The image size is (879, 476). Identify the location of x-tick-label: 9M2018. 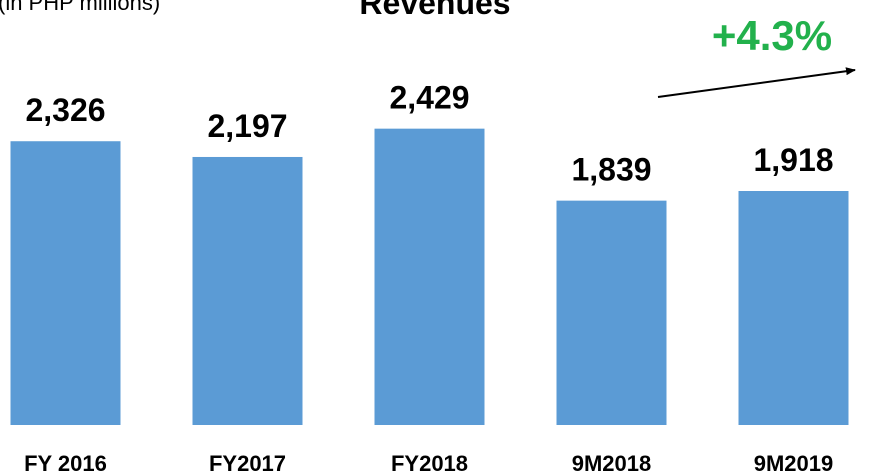
(612, 463).